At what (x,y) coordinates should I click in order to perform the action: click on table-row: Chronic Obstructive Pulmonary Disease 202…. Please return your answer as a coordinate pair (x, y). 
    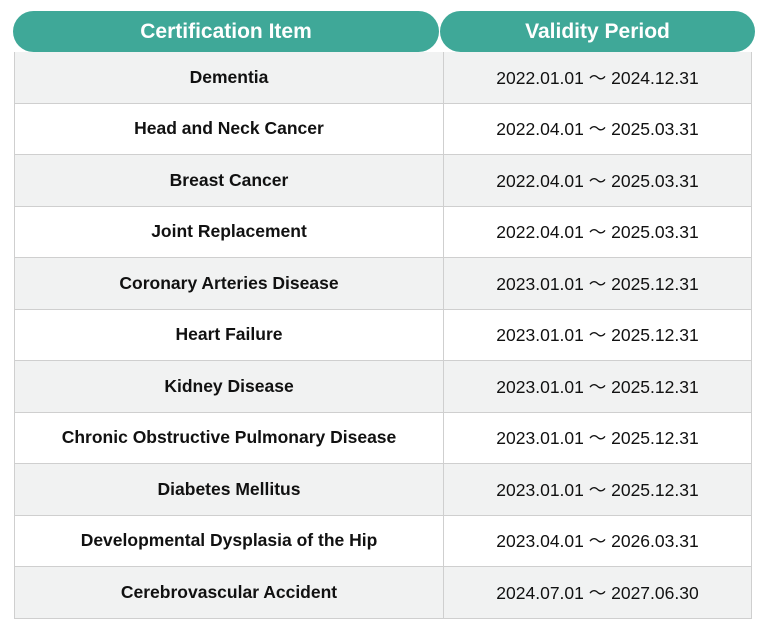
    Looking at the image, I should click on (383, 437).